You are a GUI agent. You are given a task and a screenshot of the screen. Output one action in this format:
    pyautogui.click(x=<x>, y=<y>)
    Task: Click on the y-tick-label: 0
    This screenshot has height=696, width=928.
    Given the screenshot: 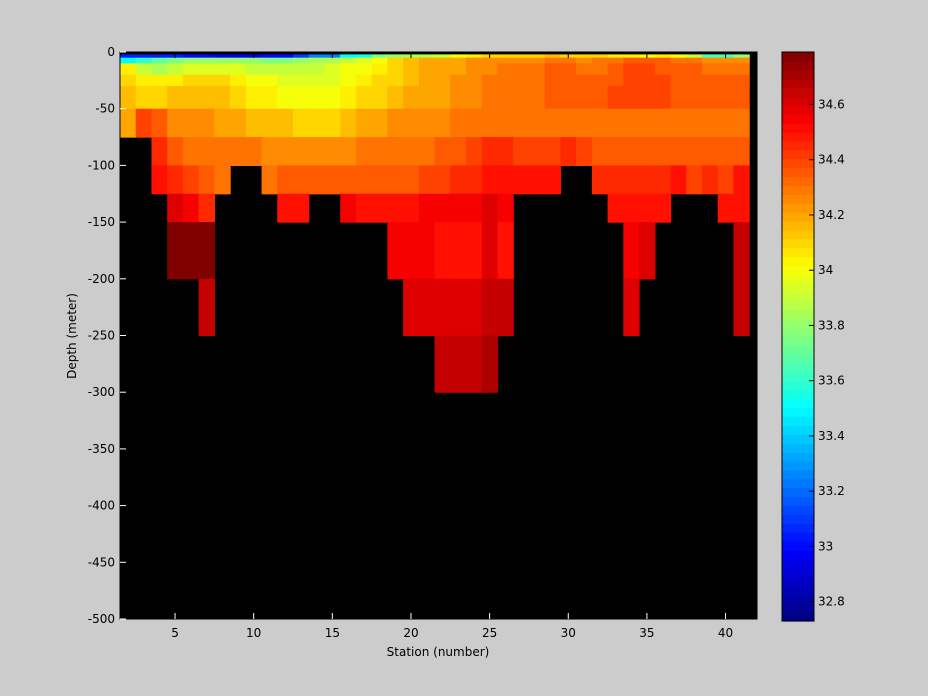 What is the action you would take?
    pyautogui.click(x=111, y=52)
    